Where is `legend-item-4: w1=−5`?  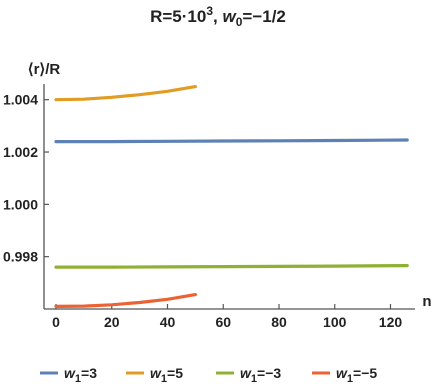 legend-item-4: w1=−5 is located at coordinates (344, 375).